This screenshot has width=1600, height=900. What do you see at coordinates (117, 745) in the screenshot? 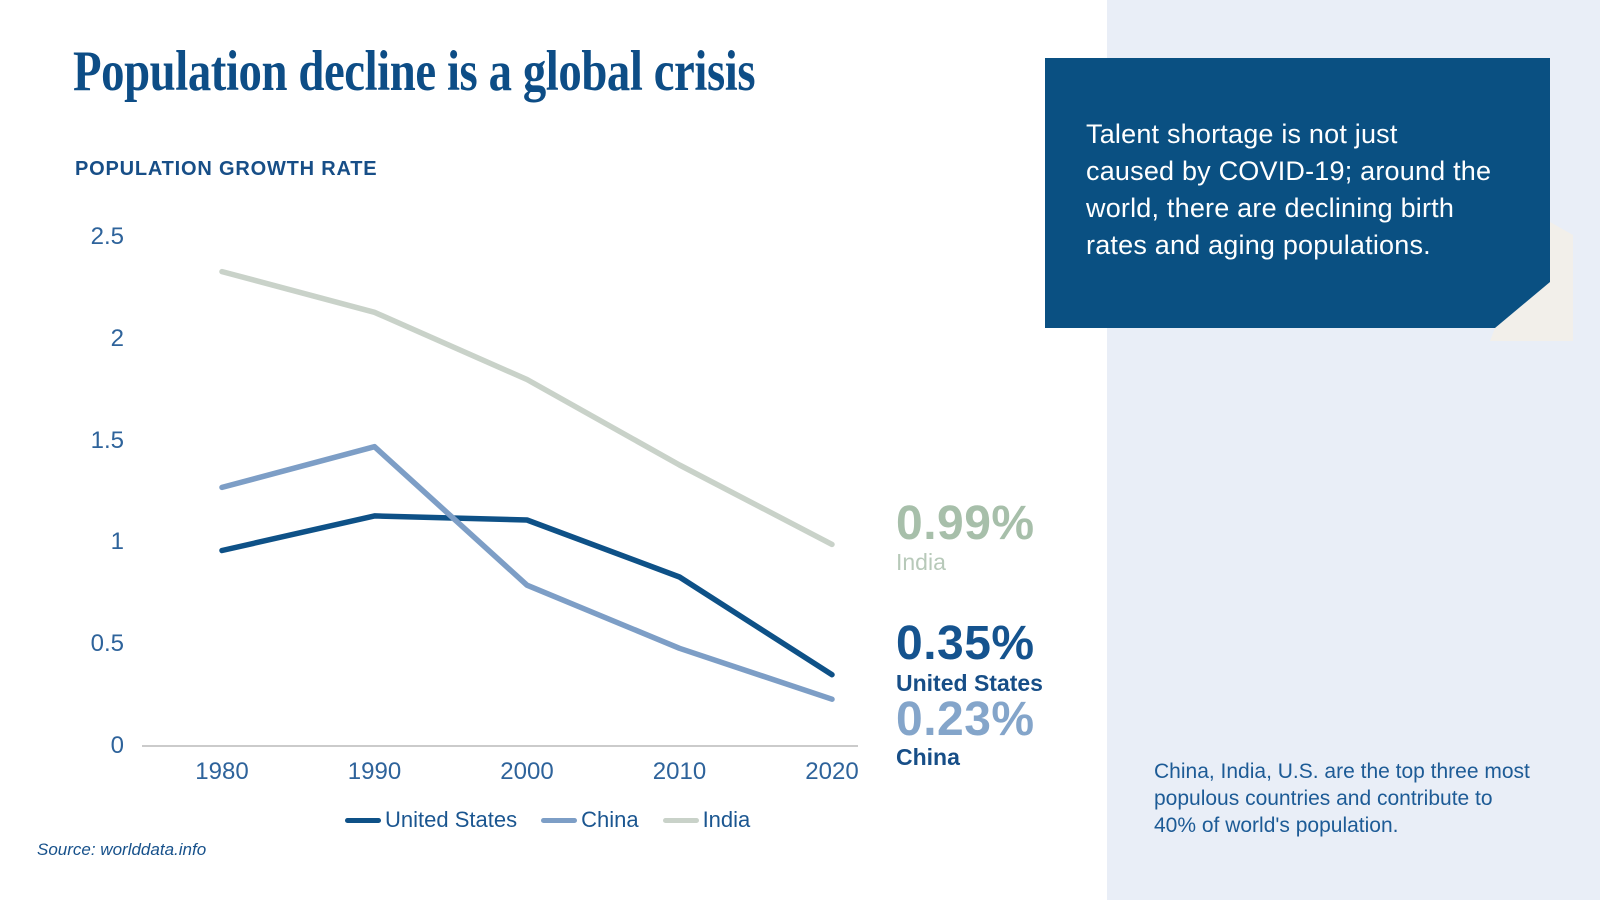
I see `y-tick-label: 0` at bounding box center [117, 745].